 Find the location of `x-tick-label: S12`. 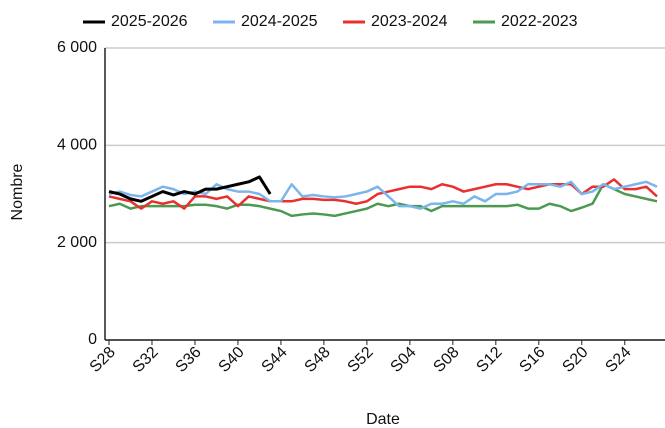

x-tick-label: S12 is located at coordinates (489, 360).